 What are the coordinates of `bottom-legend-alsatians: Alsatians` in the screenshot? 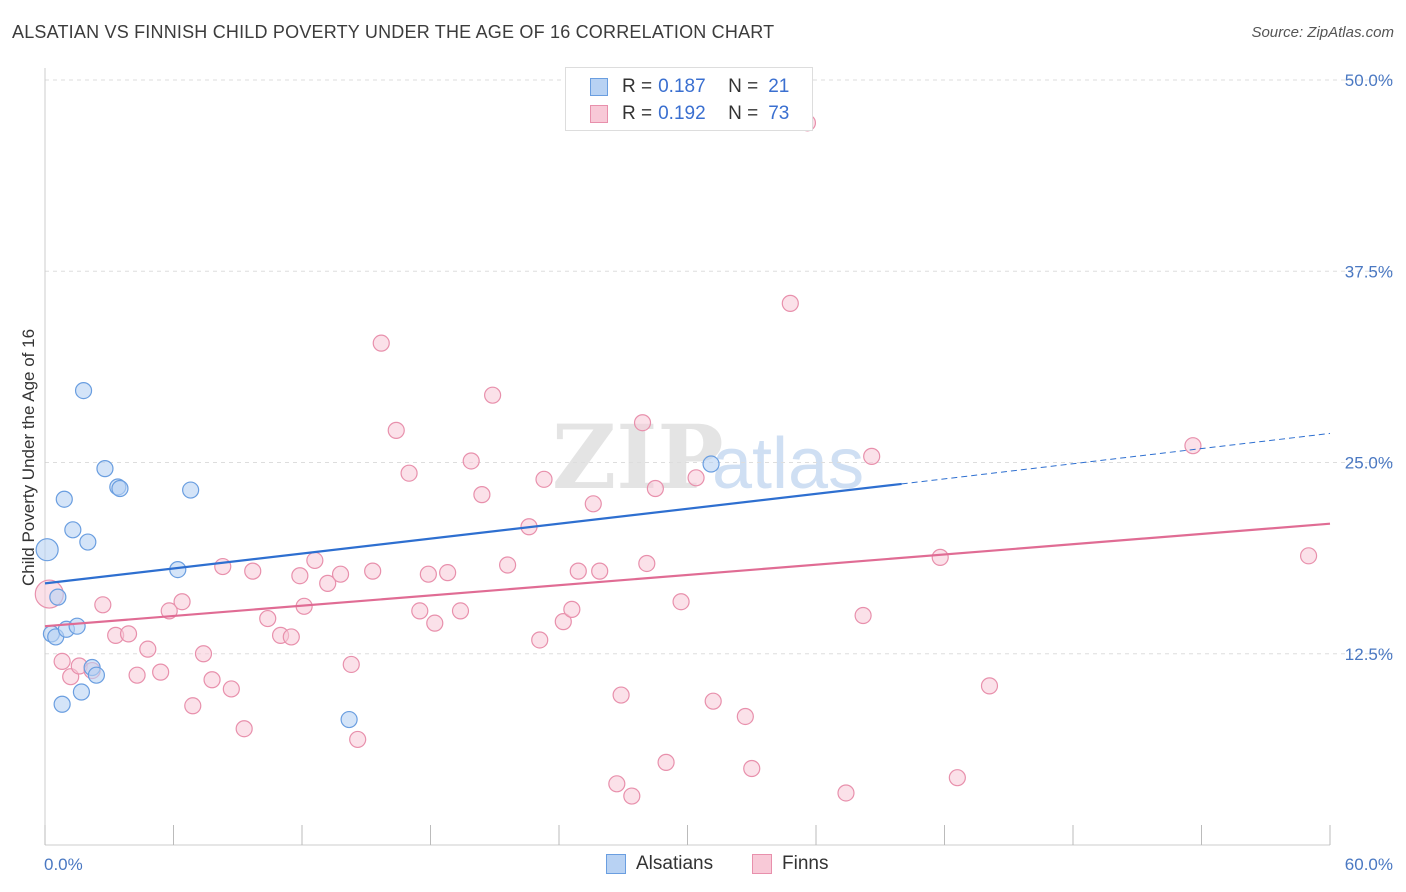 It's located at (659, 864).